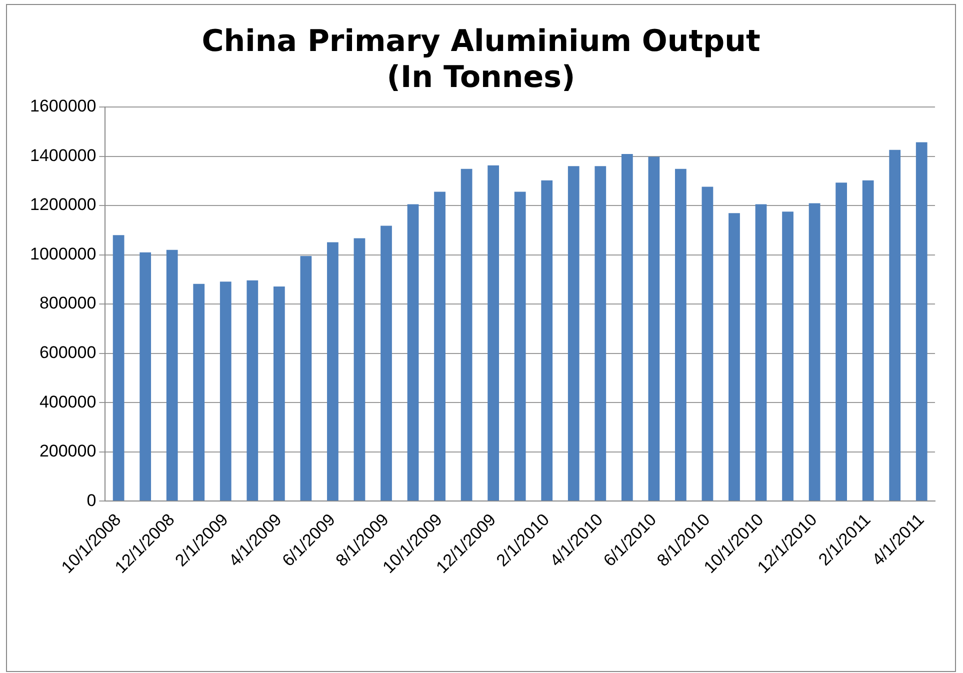  What do you see at coordinates (63, 204) in the screenshot?
I see `y-tick-label: 1200000` at bounding box center [63, 204].